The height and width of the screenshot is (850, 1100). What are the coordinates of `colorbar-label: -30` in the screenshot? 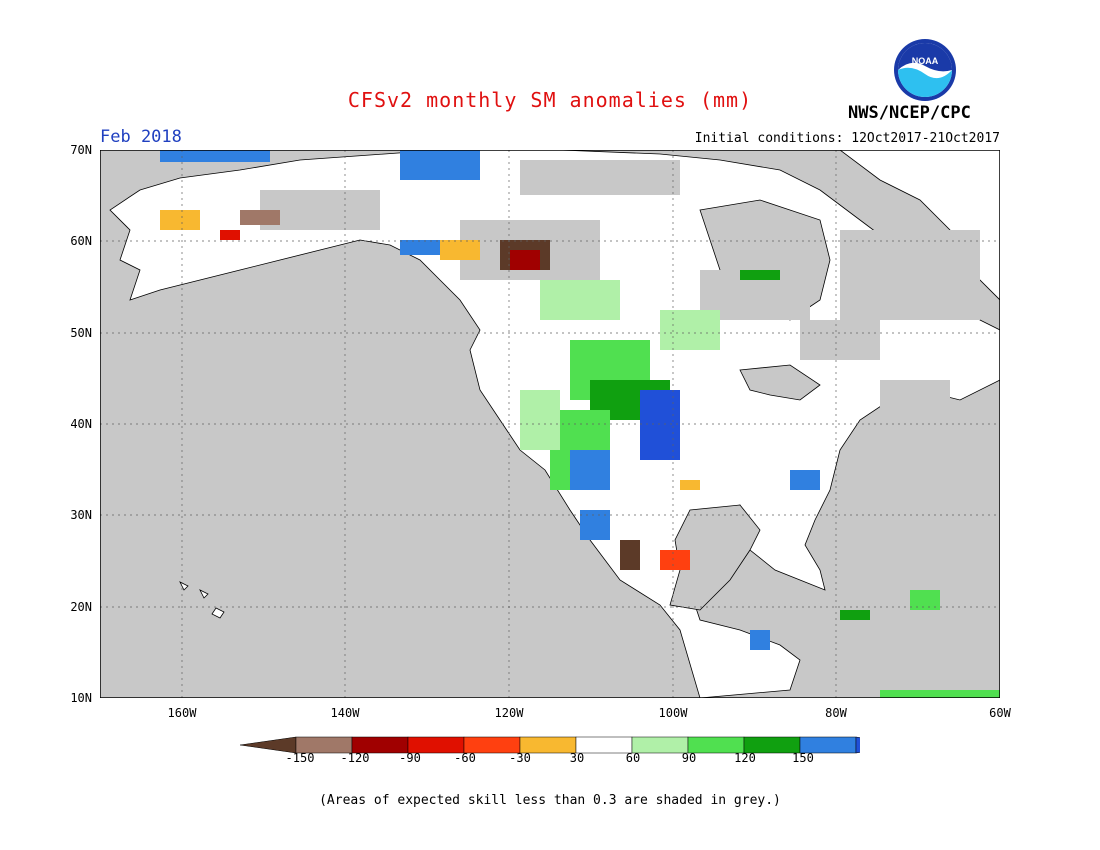 It's located at (520, 758).